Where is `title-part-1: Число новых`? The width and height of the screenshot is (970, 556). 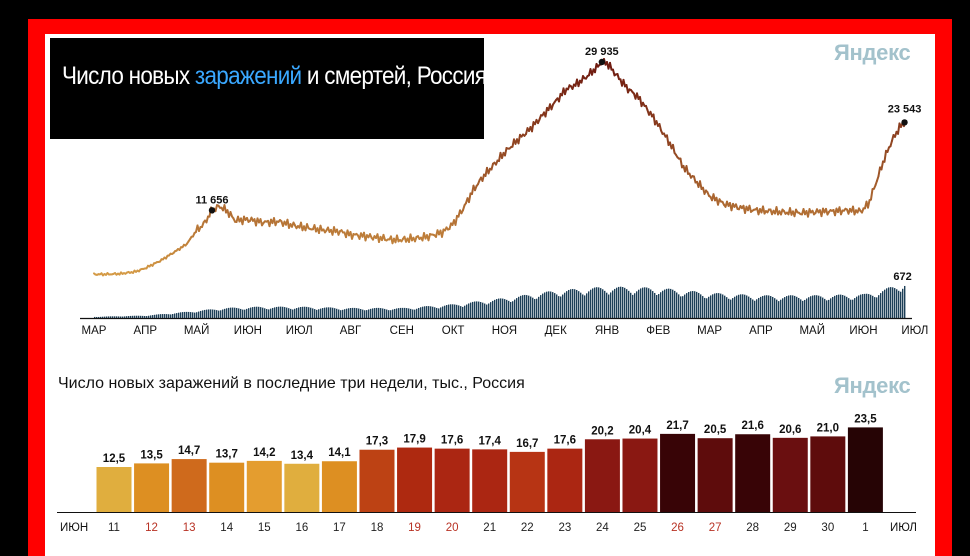 title-part-1: Число новых is located at coordinates (128, 76).